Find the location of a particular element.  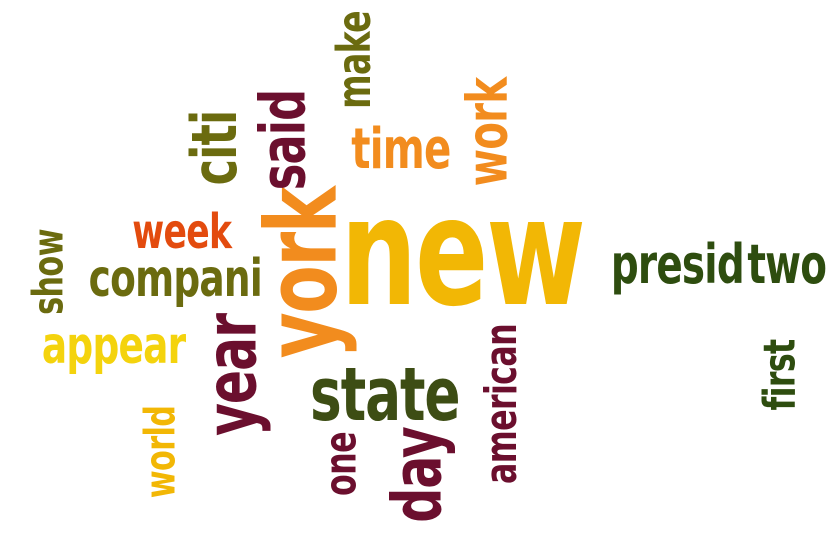

word-show: show is located at coordinates (48, 272).